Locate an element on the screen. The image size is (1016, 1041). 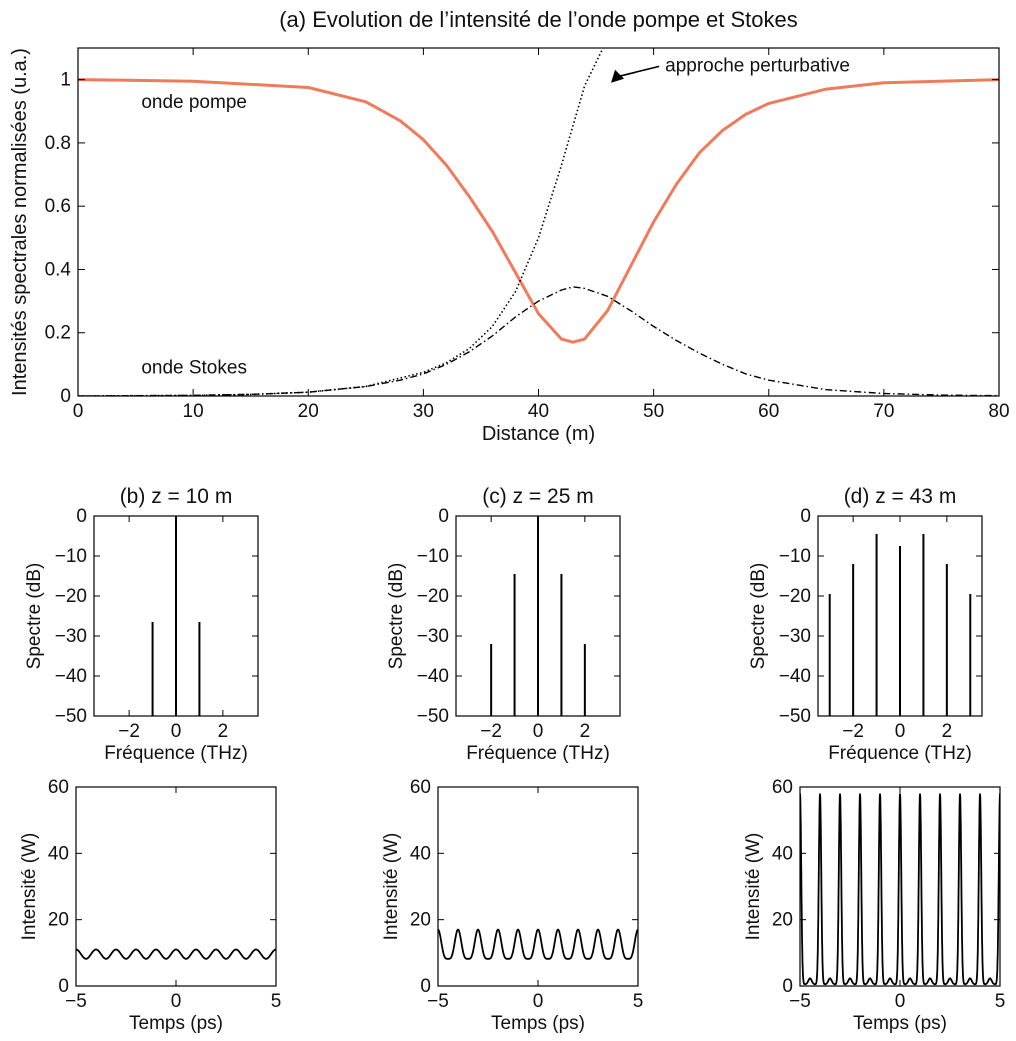
y-tick-label: 0.4 is located at coordinates (58, 269).